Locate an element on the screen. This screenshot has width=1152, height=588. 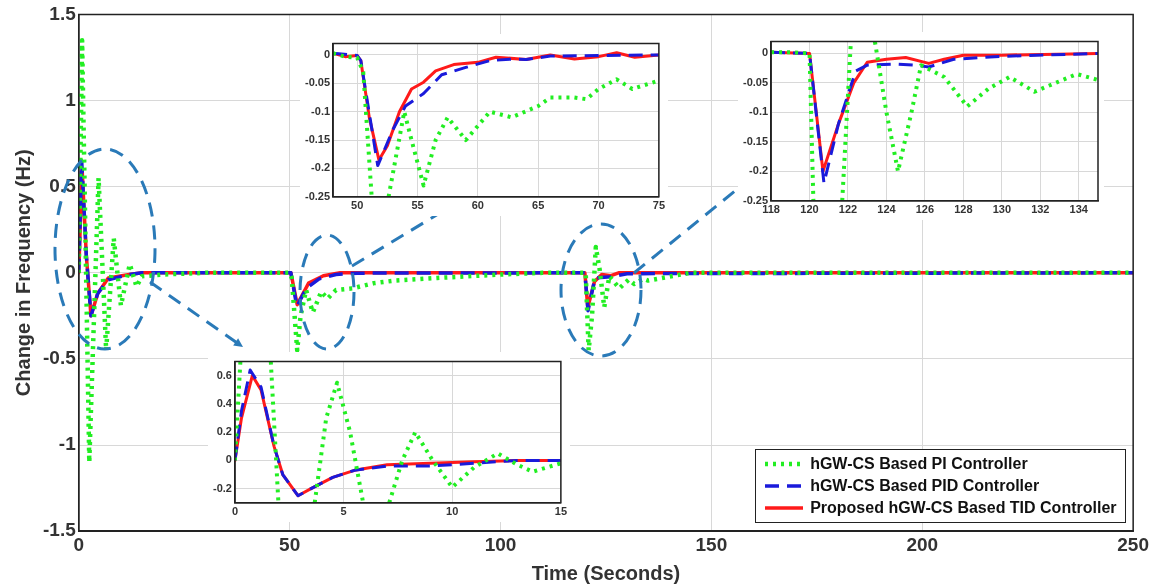
x-tick-label: 100 is located at coordinates (500, 544).